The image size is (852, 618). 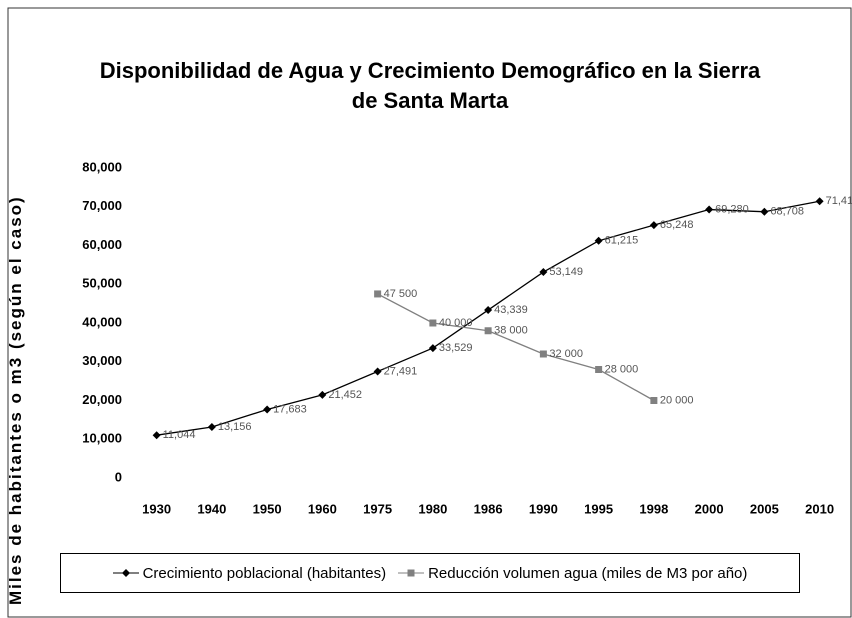 What do you see at coordinates (322, 508) in the screenshot?
I see `x-tick-label: 1960` at bounding box center [322, 508].